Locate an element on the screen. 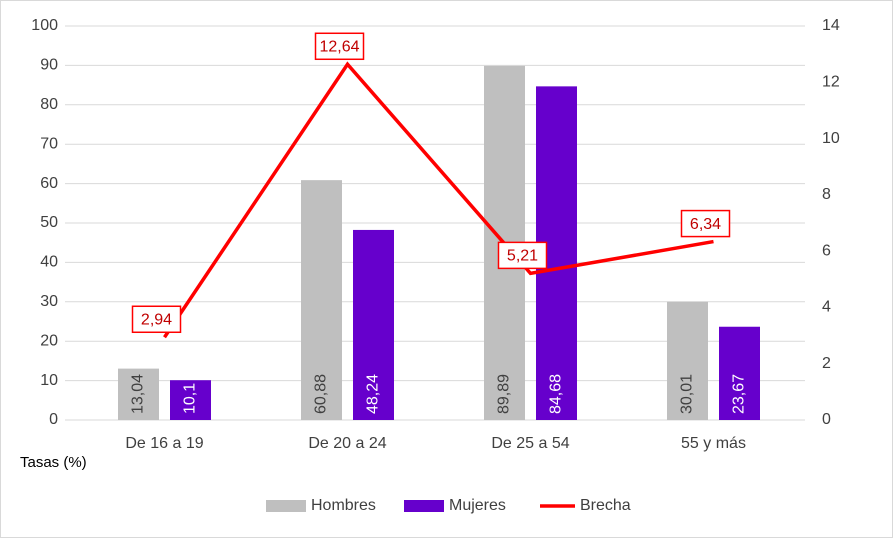 Image resolution: width=893 pixels, height=538 pixels. y2-tick-label: 4 is located at coordinates (826, 307).